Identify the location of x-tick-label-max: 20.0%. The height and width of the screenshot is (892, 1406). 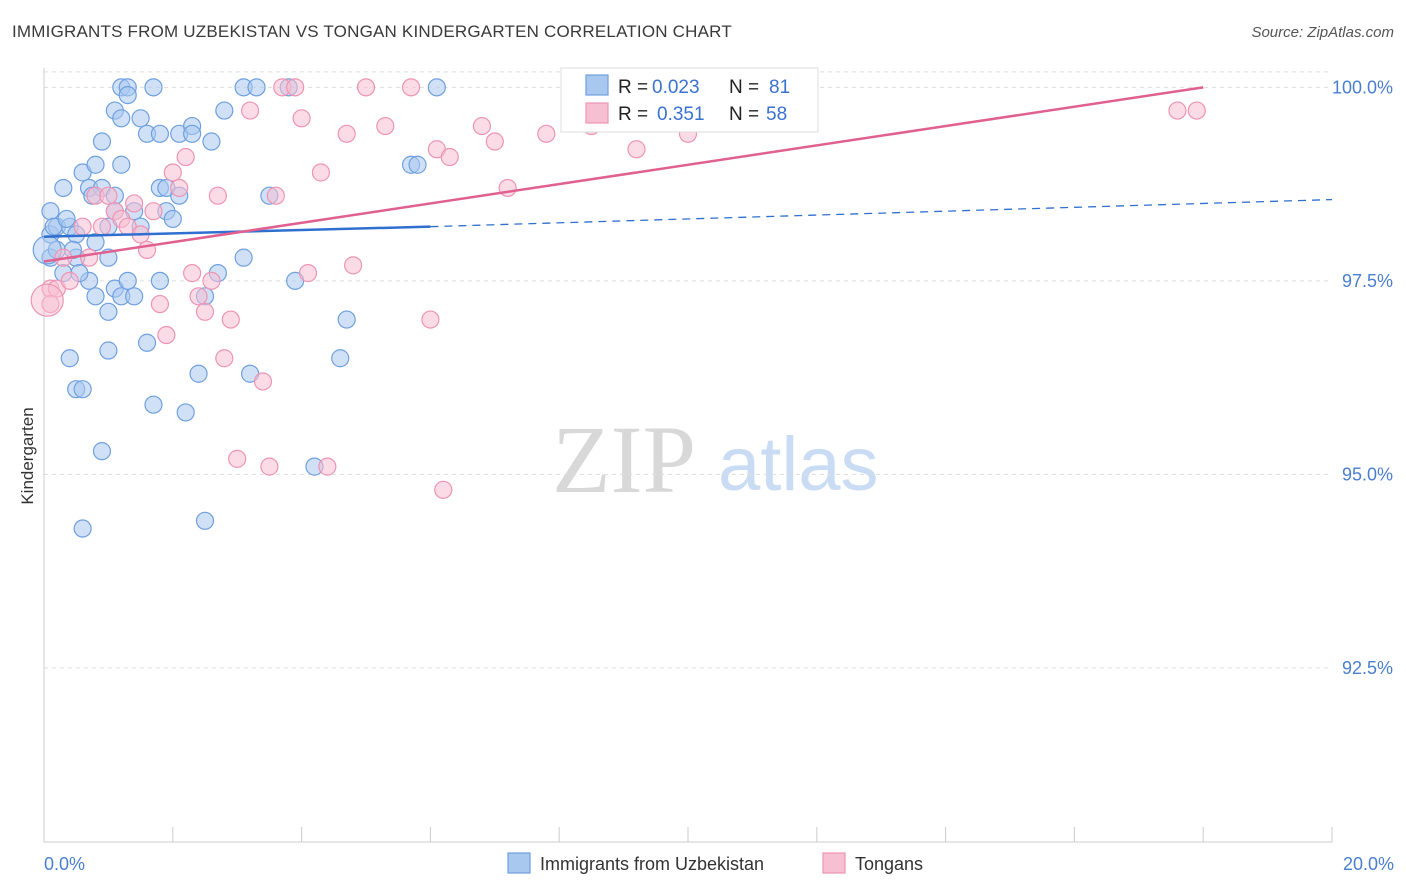
(1368, 864).